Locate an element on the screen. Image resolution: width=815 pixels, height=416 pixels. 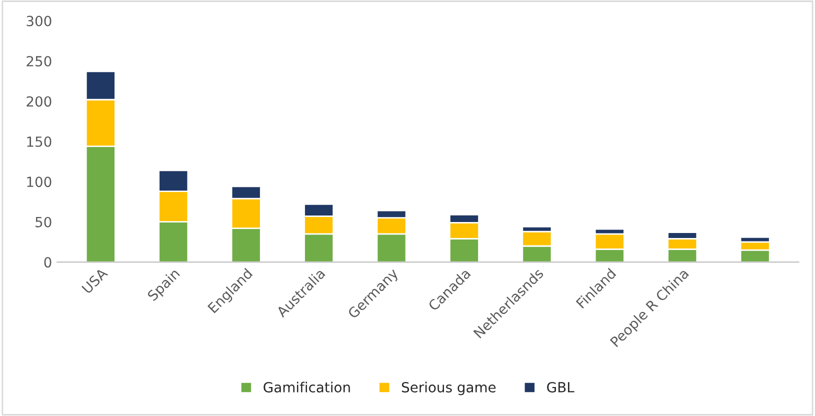
y-tick-label: 200 is located at coordinates (39, 101).